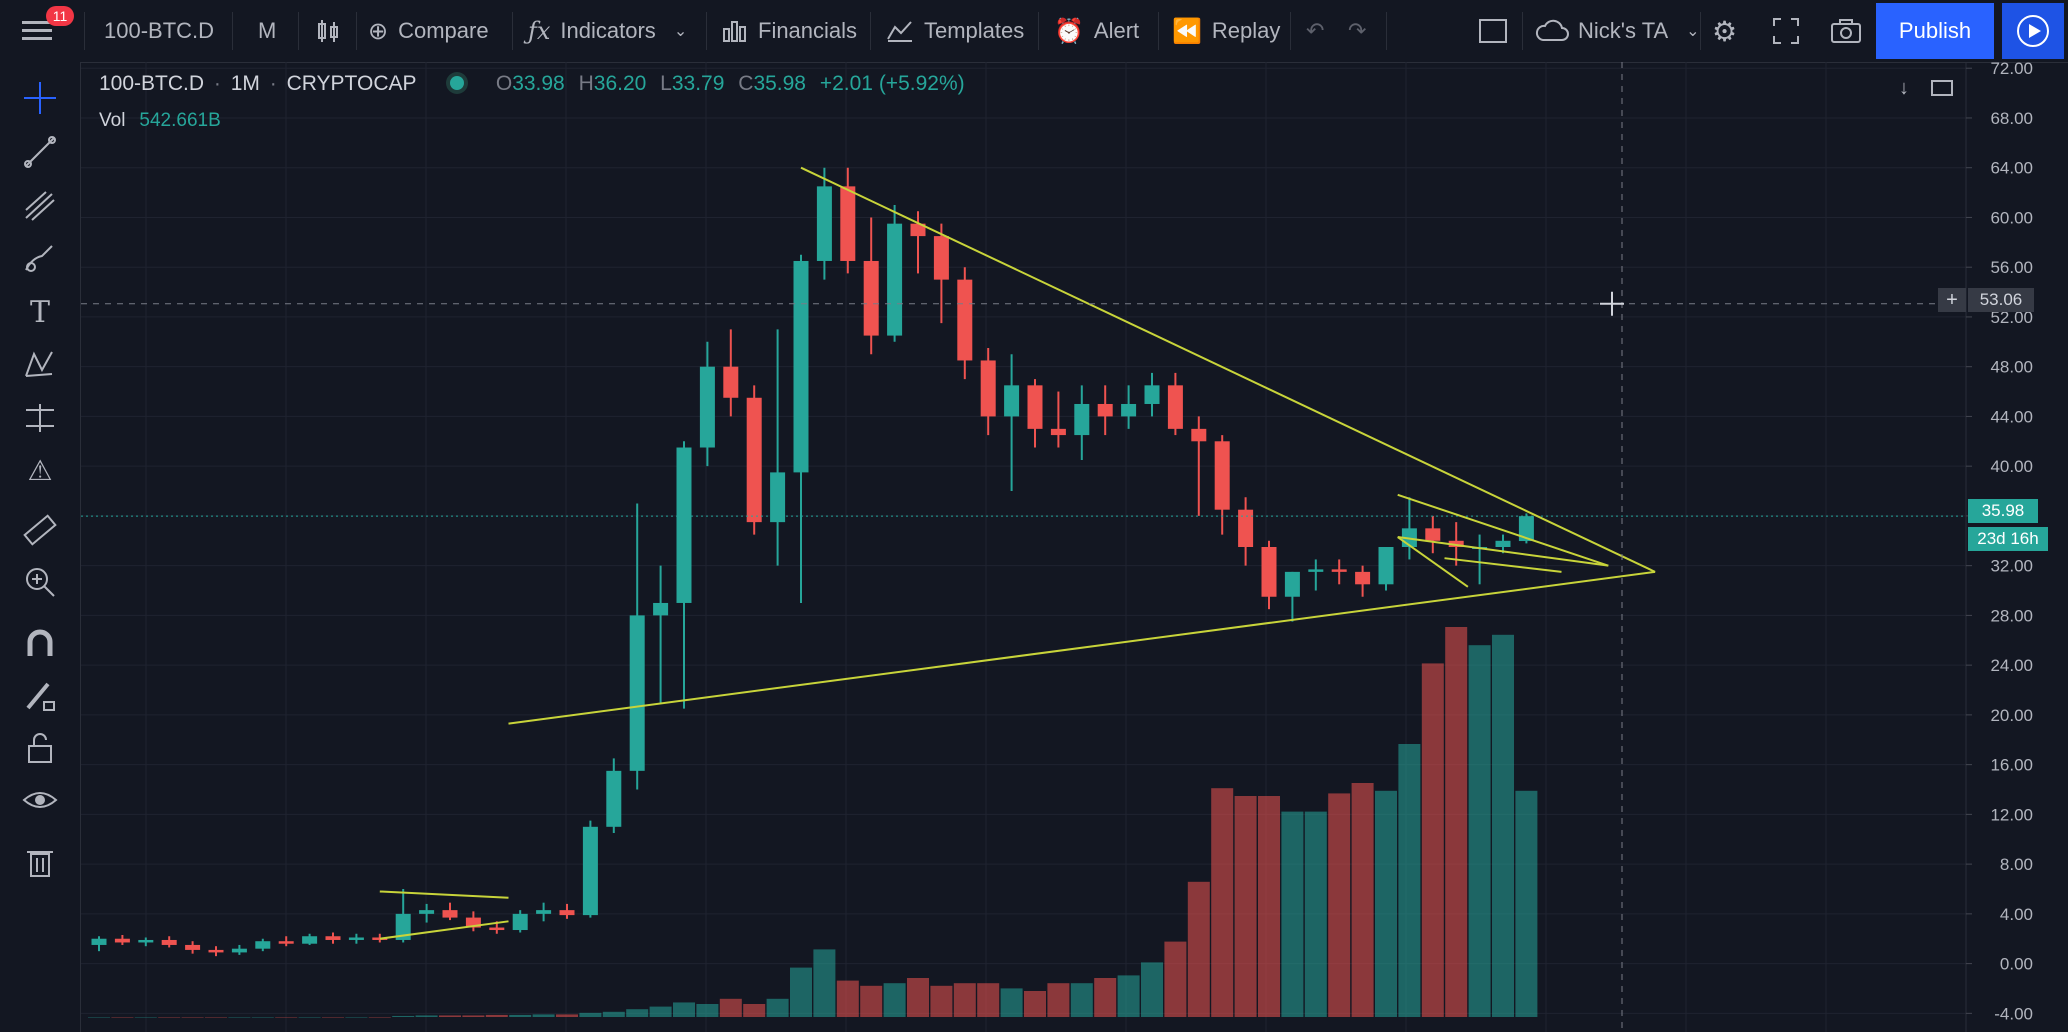 This screenshot has width=2068, height=1032. What do you see at coordinates (40, 206) in the screenshot?
I see `fib-tool` at bounding box center [40, 206].